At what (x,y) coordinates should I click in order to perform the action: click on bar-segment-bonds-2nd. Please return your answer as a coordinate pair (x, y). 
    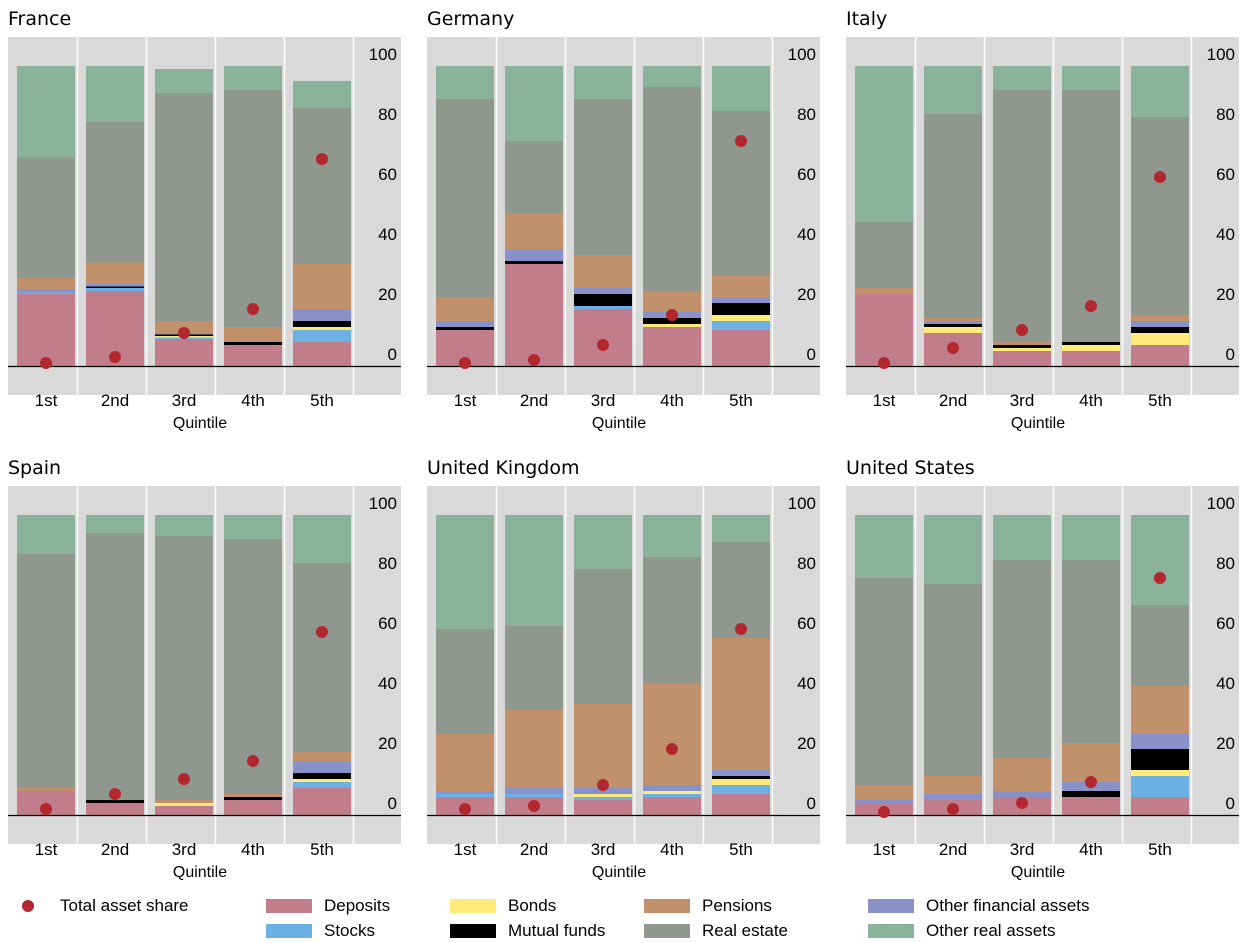
    Looking at the image, I should click on (953, 330).